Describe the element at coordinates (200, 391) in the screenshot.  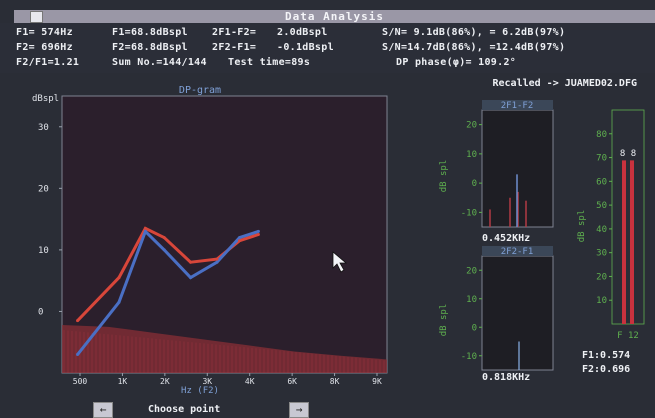
I see `dp-gram-xlabel: Hz (F2)` at that location.